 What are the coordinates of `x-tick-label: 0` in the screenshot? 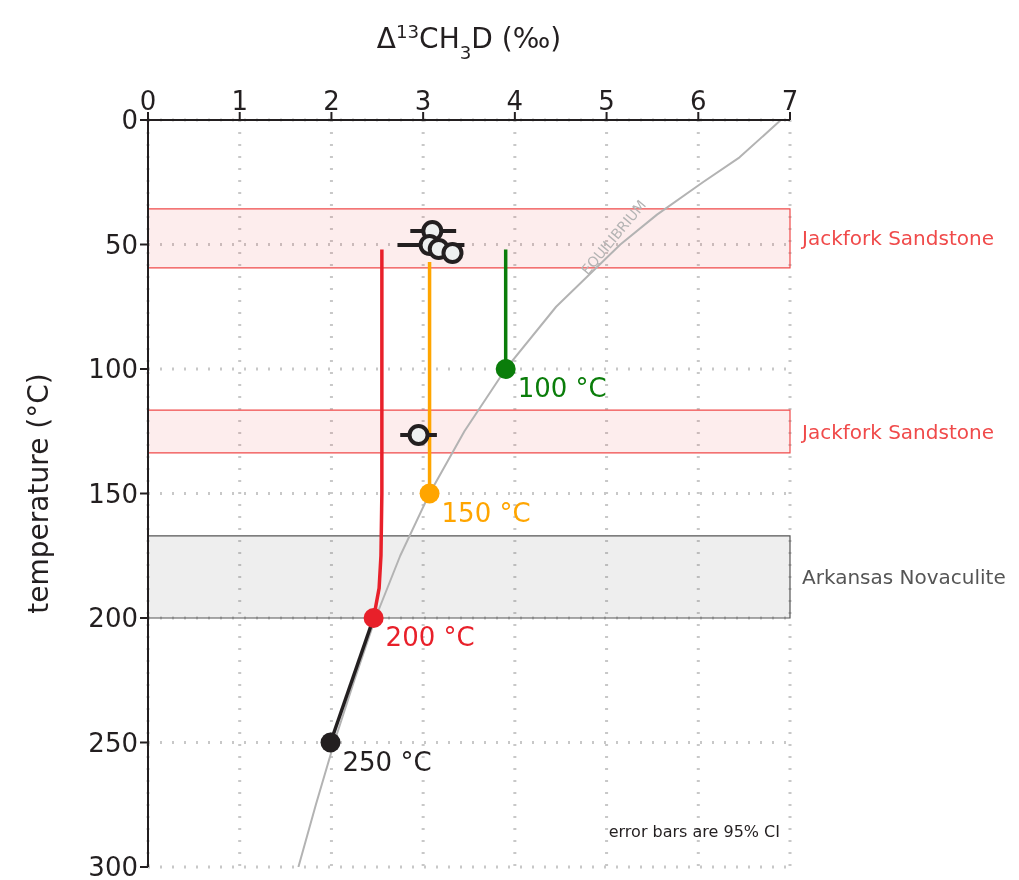 It's located at (148, 101).